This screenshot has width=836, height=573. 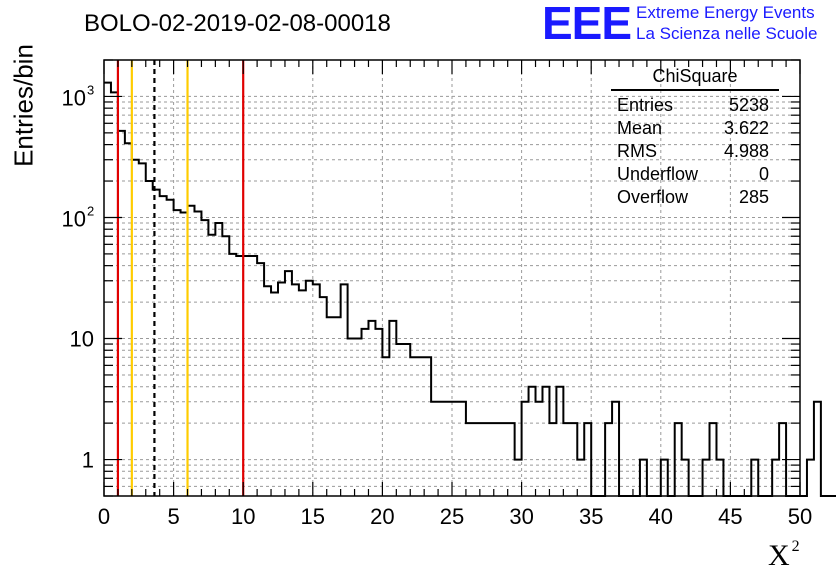 What do you see at coordinates (180, 278) in the screenshot?
I see `reference-lines` at bounding box center [180, 278].